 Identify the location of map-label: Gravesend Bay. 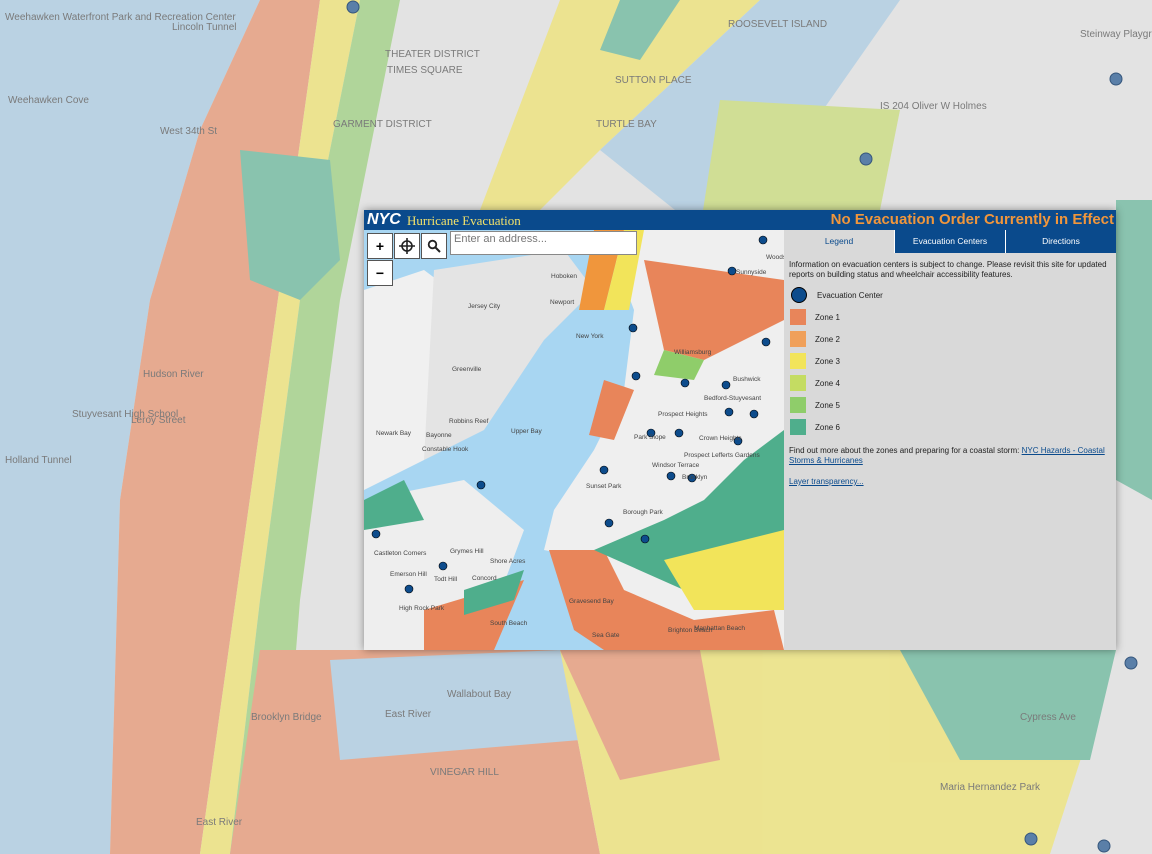
(592, 601).